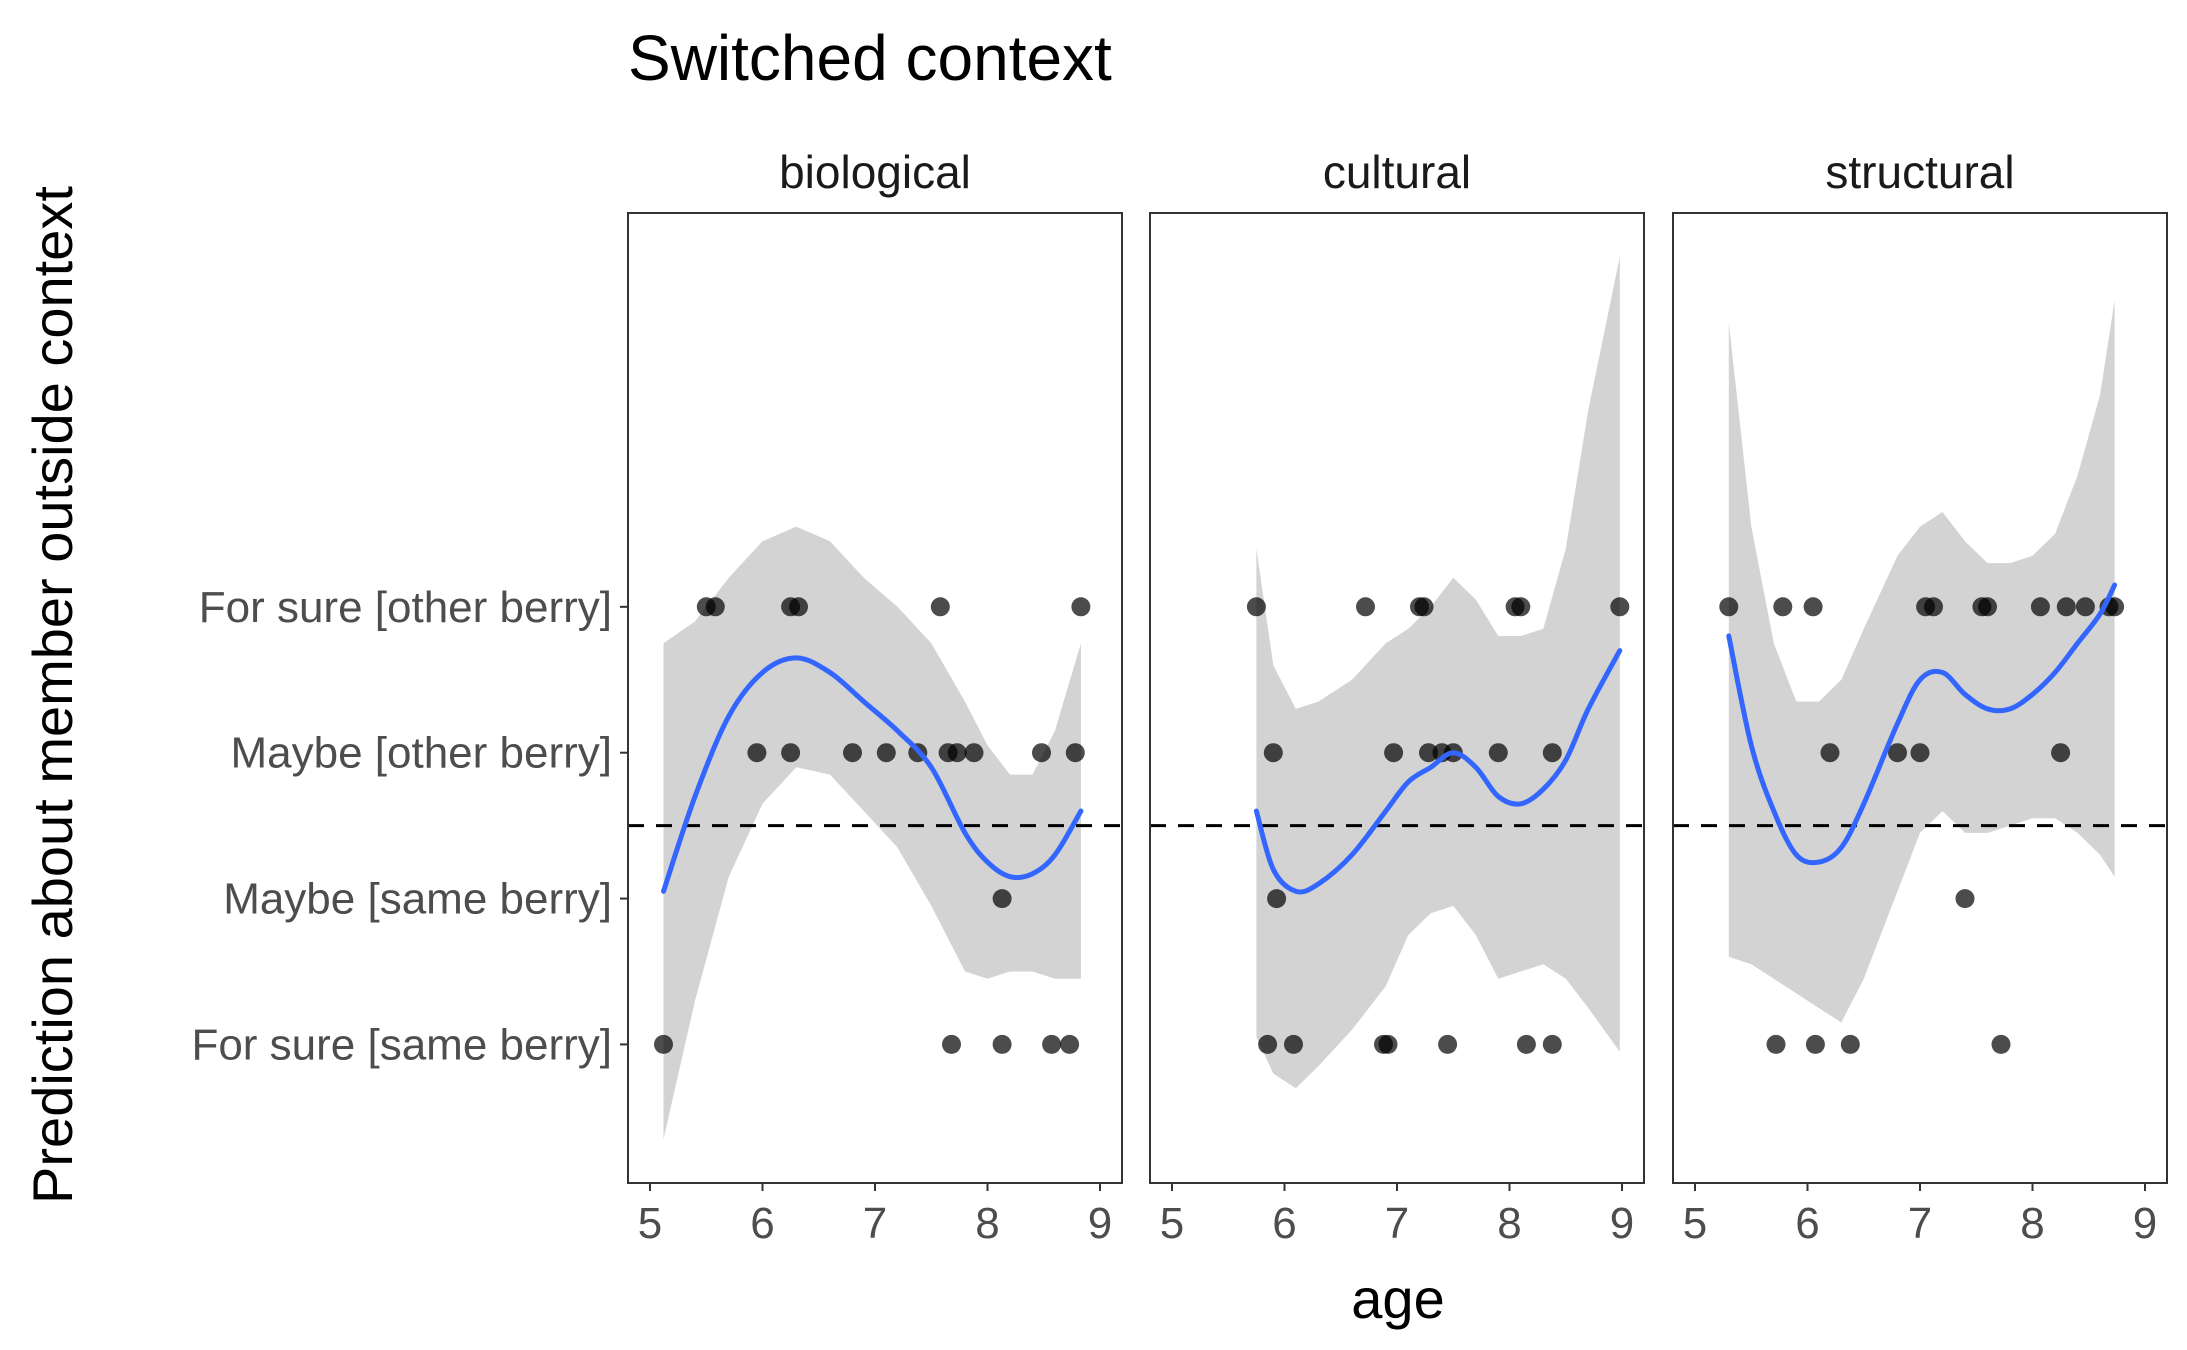 The image size is (2187, 1350). Describe the element at coordinates (422, 753) in the screenshot. I see `y-tick-label: Maybe [other berry]` at that location.